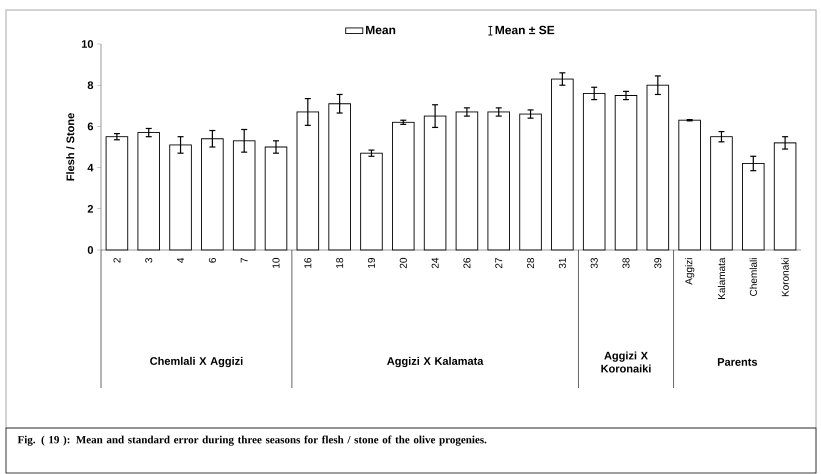  Describe the element at coordinates (340, 263) in the screenshot. I see `x-tick-label: 18` at that location.